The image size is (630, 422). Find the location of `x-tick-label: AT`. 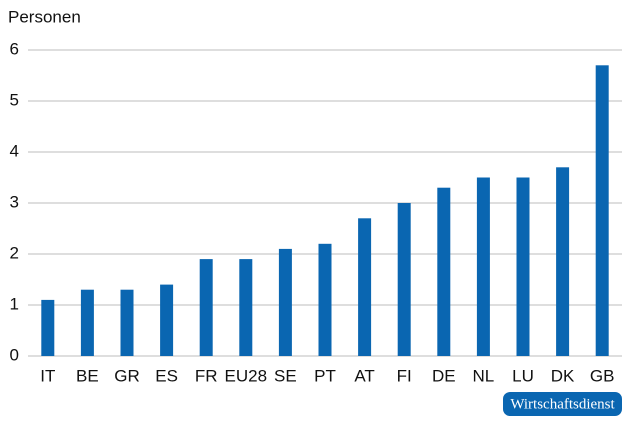

x-tick-label: AT is located at coordinates (364, 375).